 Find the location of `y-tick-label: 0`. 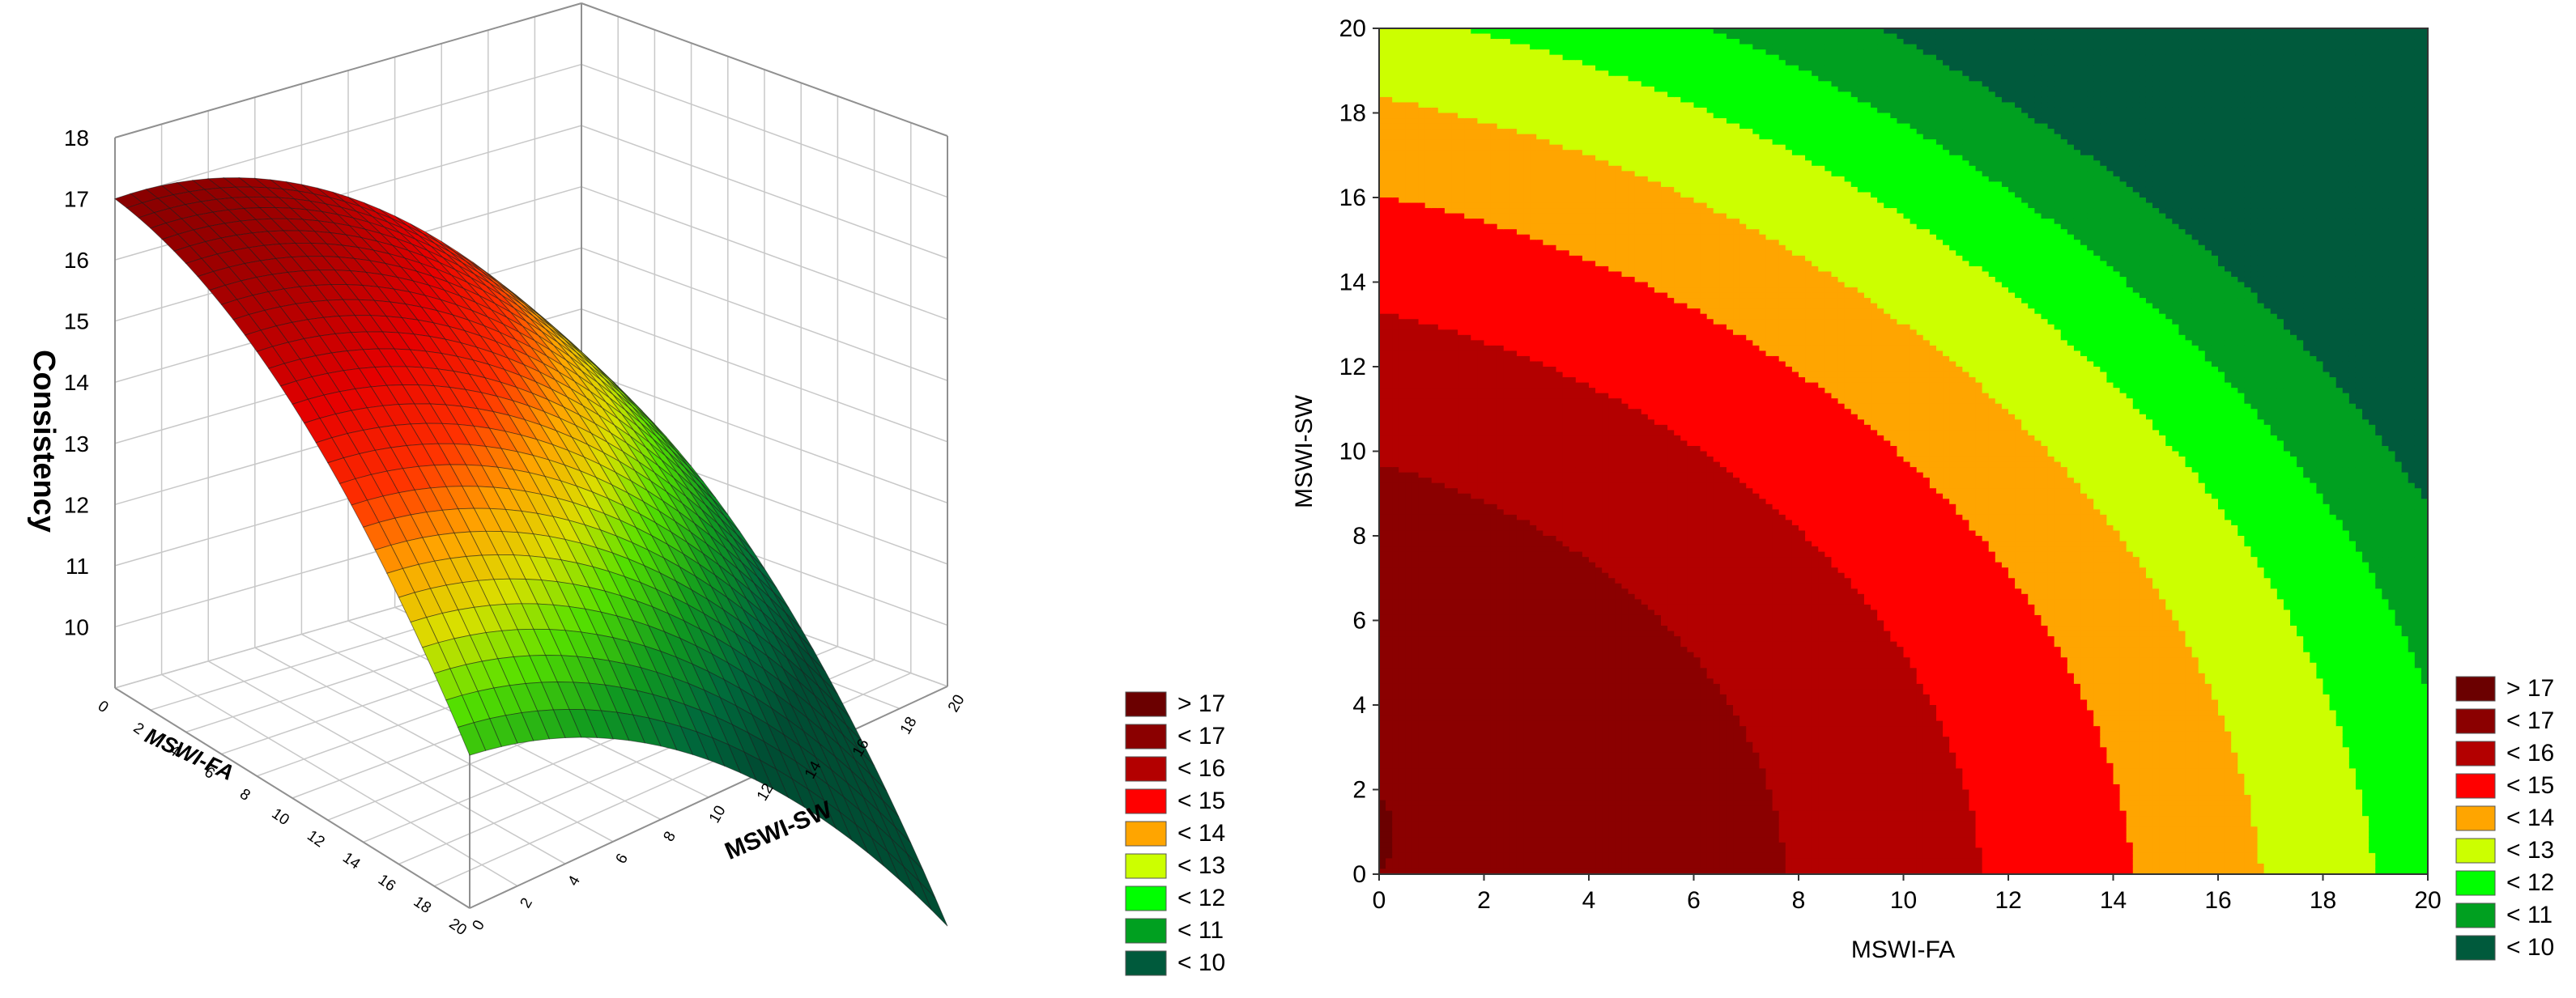

y-tick-label: 0 is located at coordinates (478, 925).